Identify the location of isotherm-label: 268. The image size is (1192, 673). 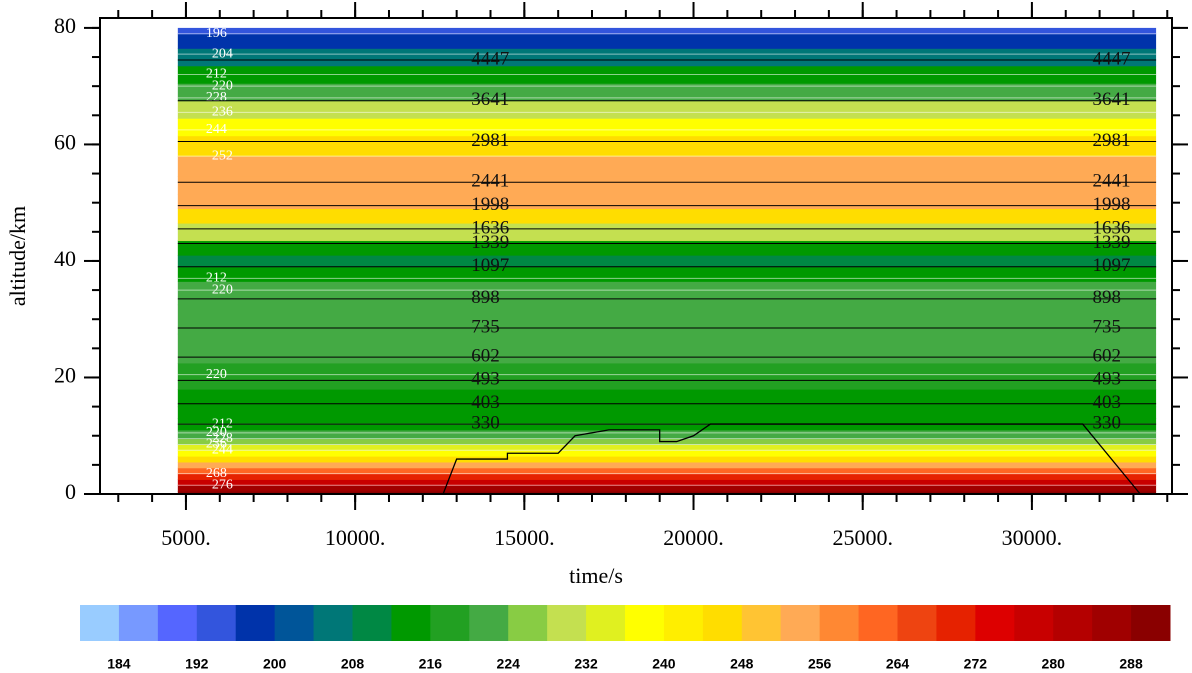
(216, 473).